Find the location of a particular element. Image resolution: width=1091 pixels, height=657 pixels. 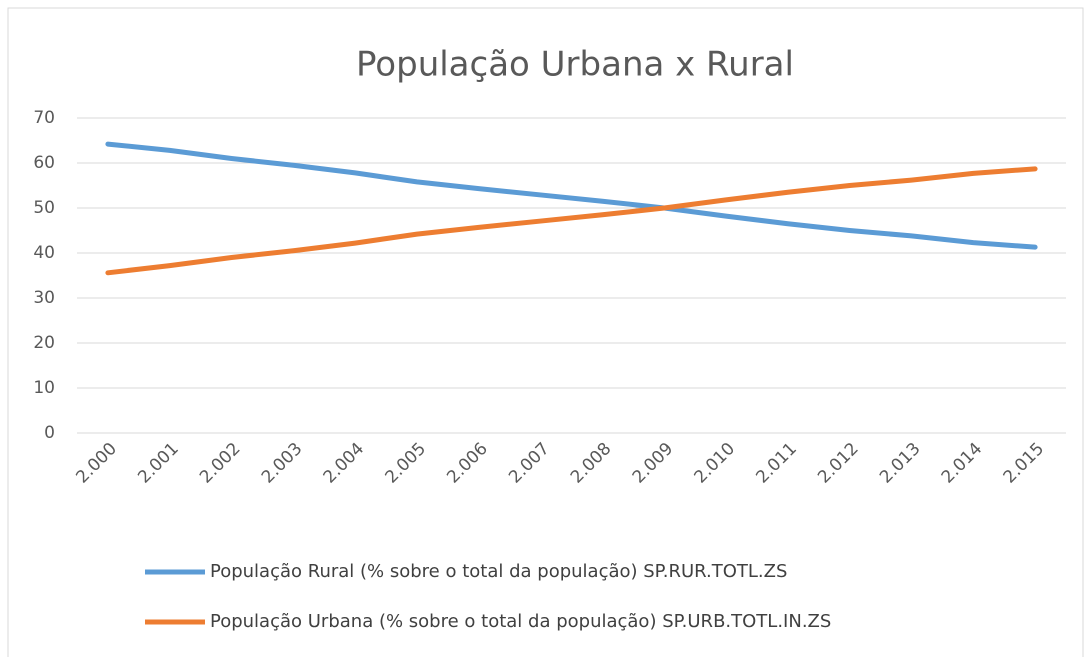

y-tick-label: 60 is located at coordinates (44, 163).